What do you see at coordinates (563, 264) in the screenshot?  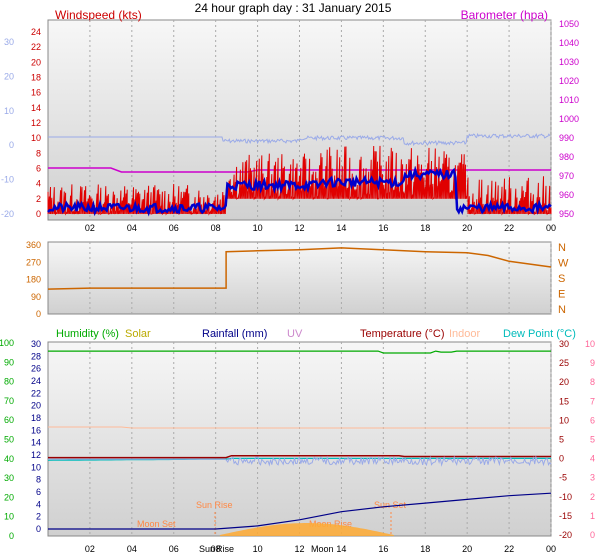 I see `axis-tick-label: W` at bounding box center [563, 264].